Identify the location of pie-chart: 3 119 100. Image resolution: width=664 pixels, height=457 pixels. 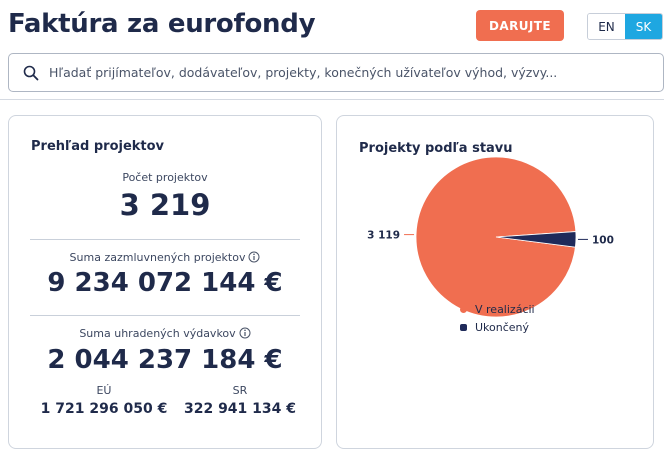
(490, 237).